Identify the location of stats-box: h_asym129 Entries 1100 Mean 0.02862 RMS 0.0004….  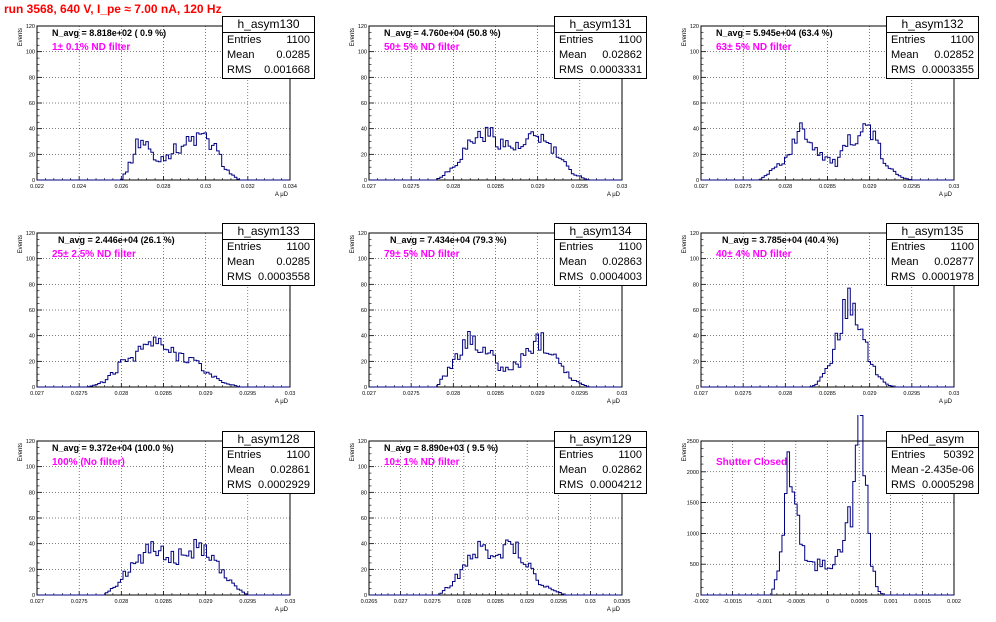
(600, 462).